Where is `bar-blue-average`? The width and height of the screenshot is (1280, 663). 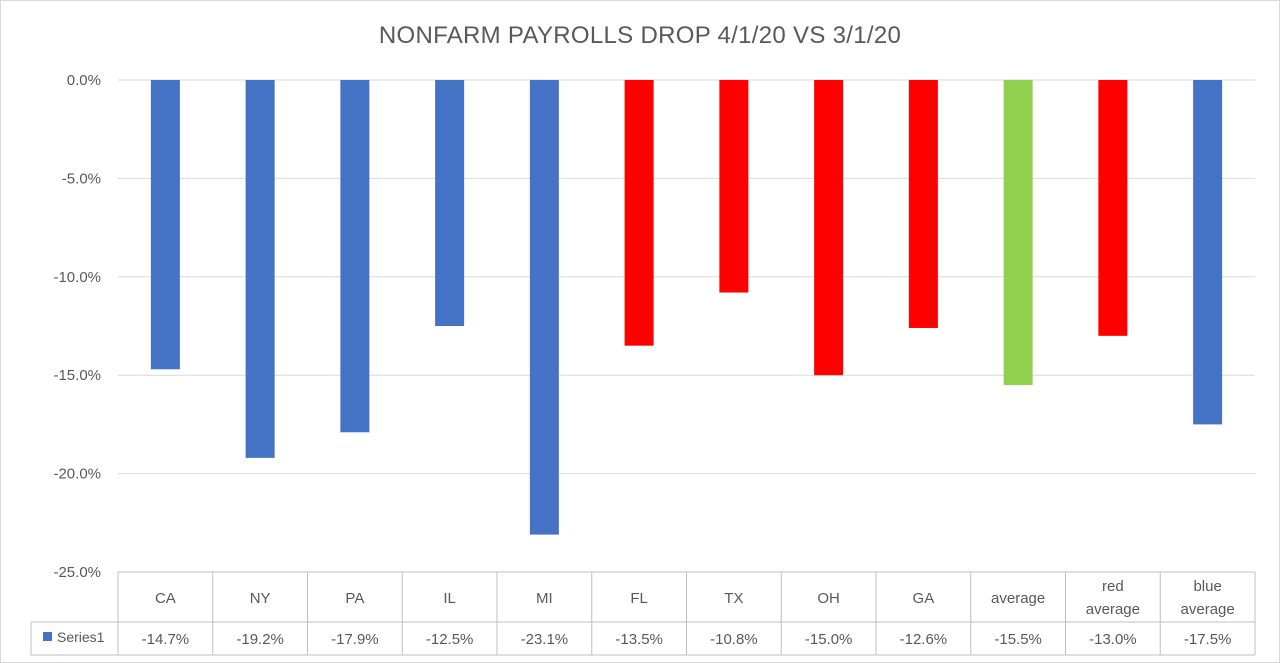 bar-blue-average is located at coordinates (1208, 252).